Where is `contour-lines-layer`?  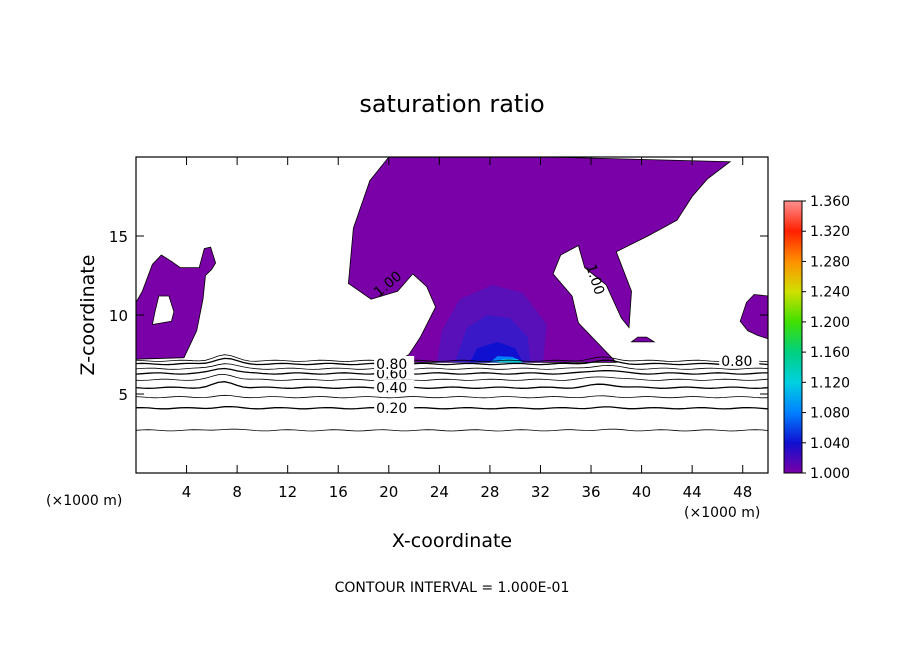
contour-lines-layer is located at coordinates (452, 393).